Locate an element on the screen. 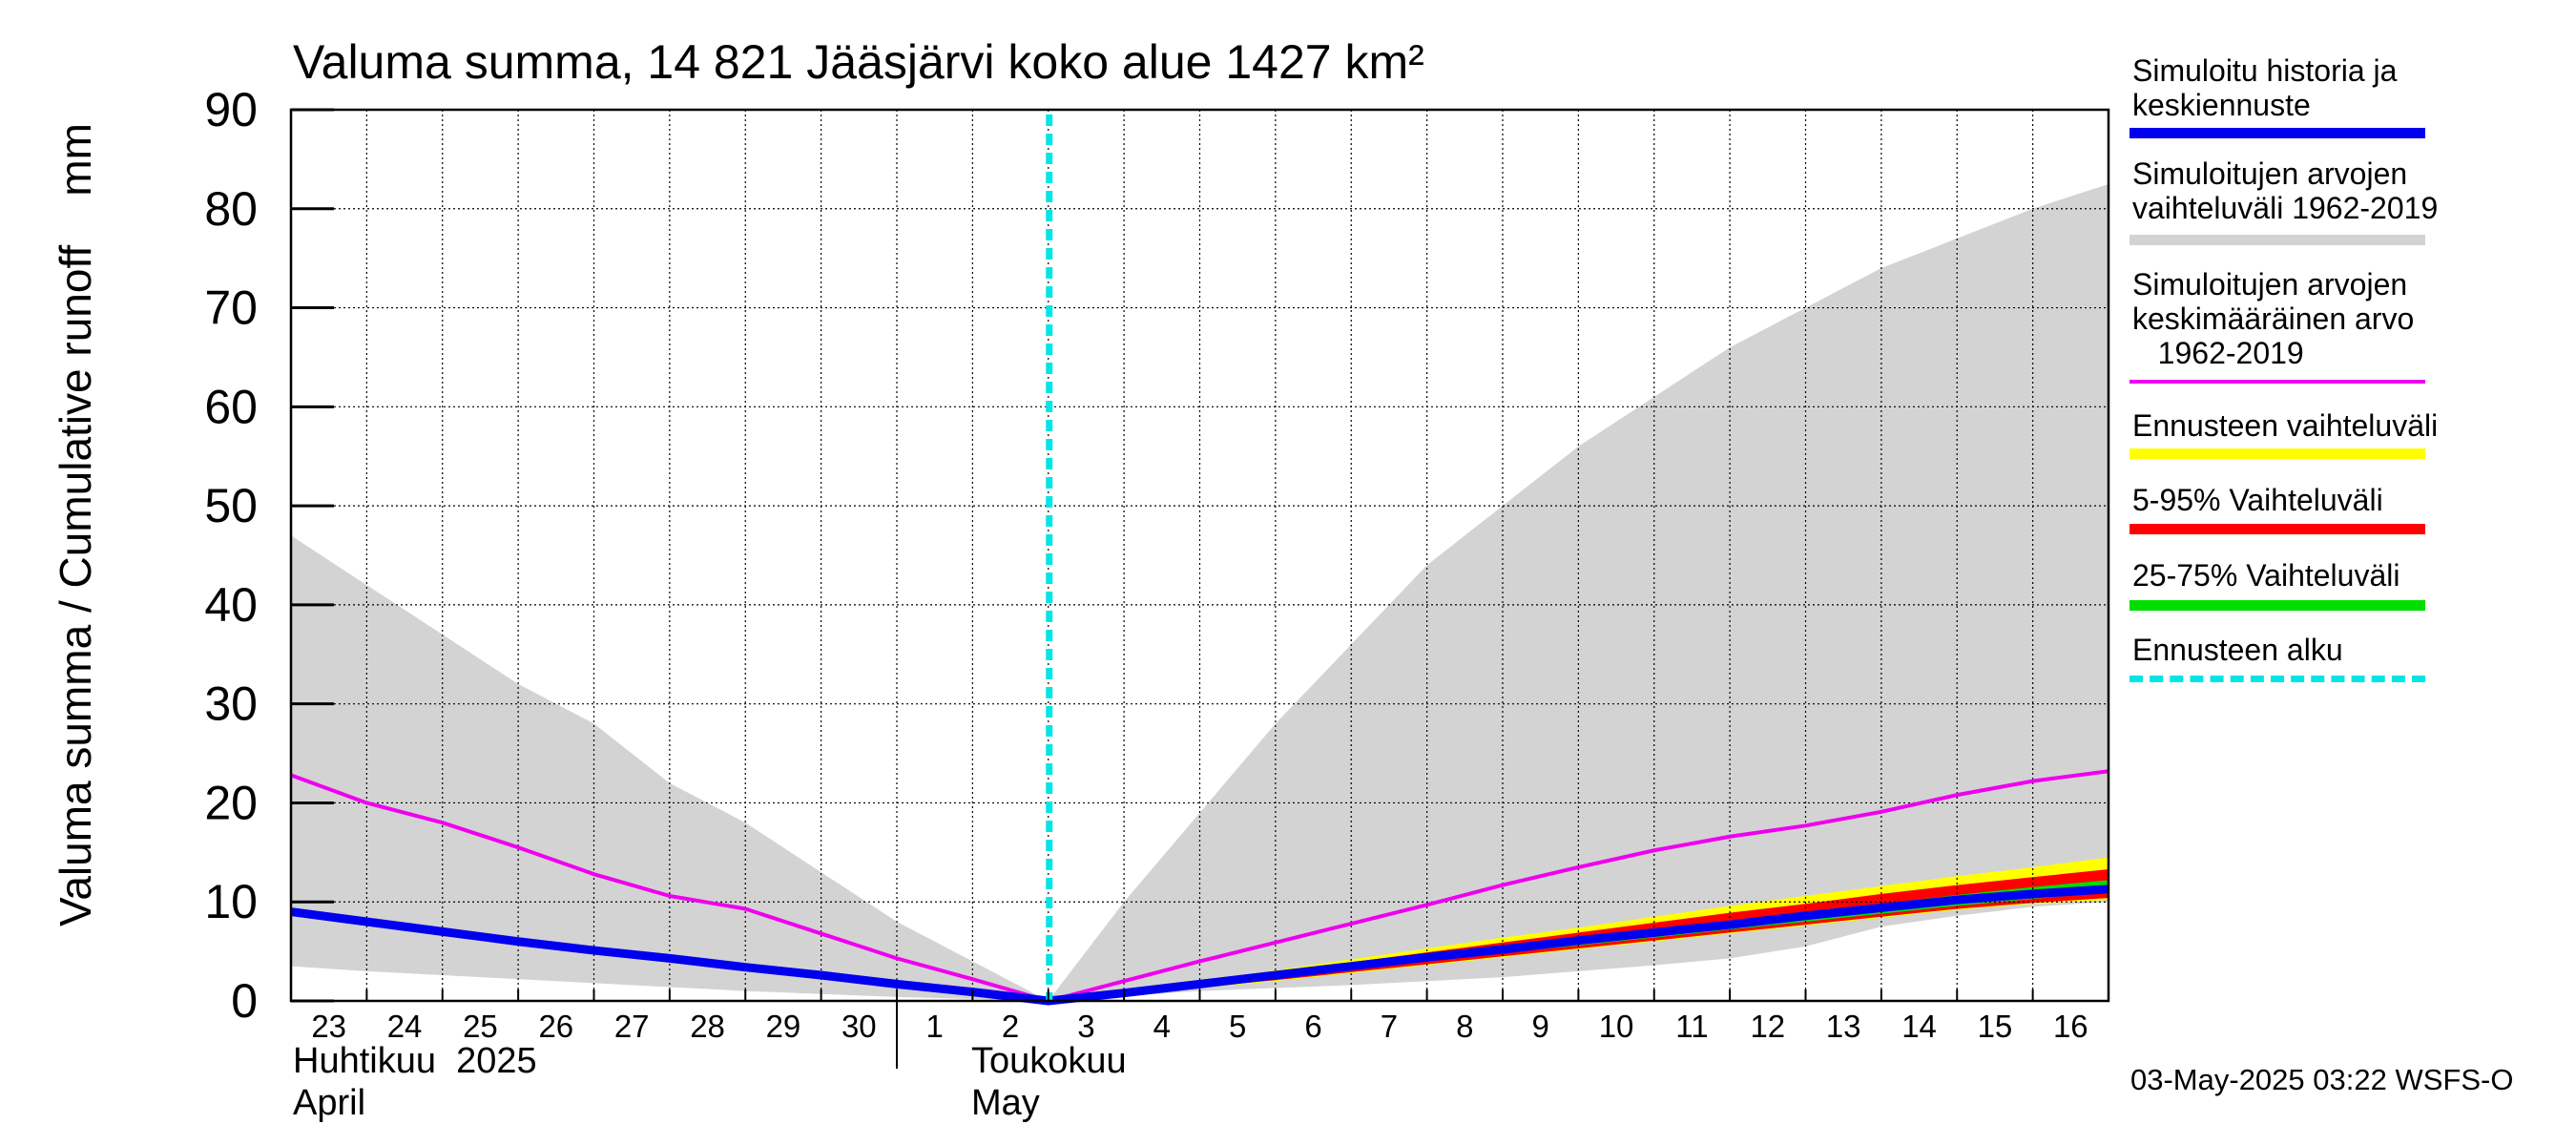  month-label-en-1: May is located at coordinates (1005, 1103).